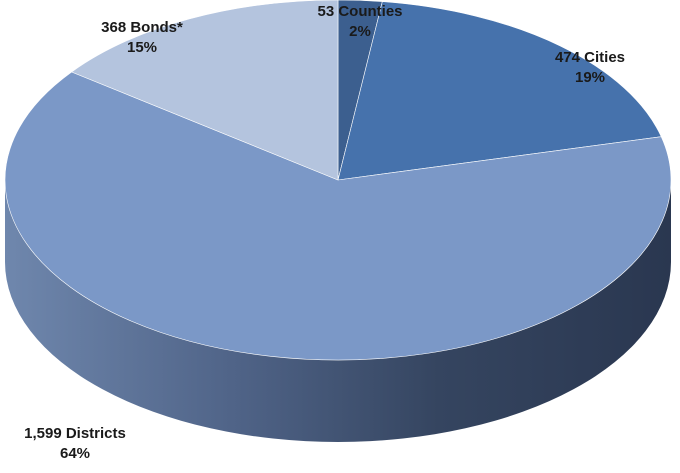 The width and height of the screenshot is (680, 473). Describe the element at coordinates (142, 47) in the screenshot. I see `slice-label-bonds-percent: 15%` at that location.